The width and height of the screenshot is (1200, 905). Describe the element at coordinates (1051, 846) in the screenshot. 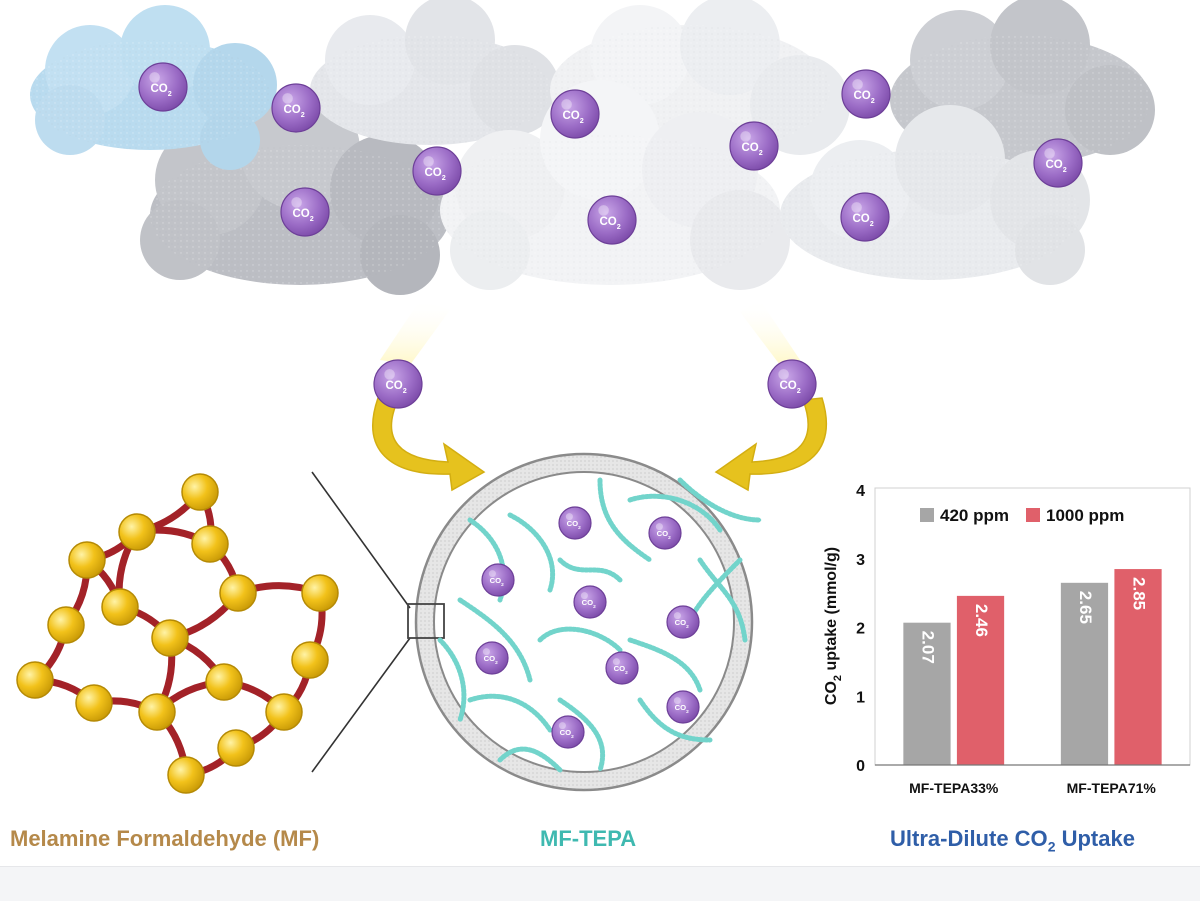

I see `uptake-caption-subscript: 2` at that location.